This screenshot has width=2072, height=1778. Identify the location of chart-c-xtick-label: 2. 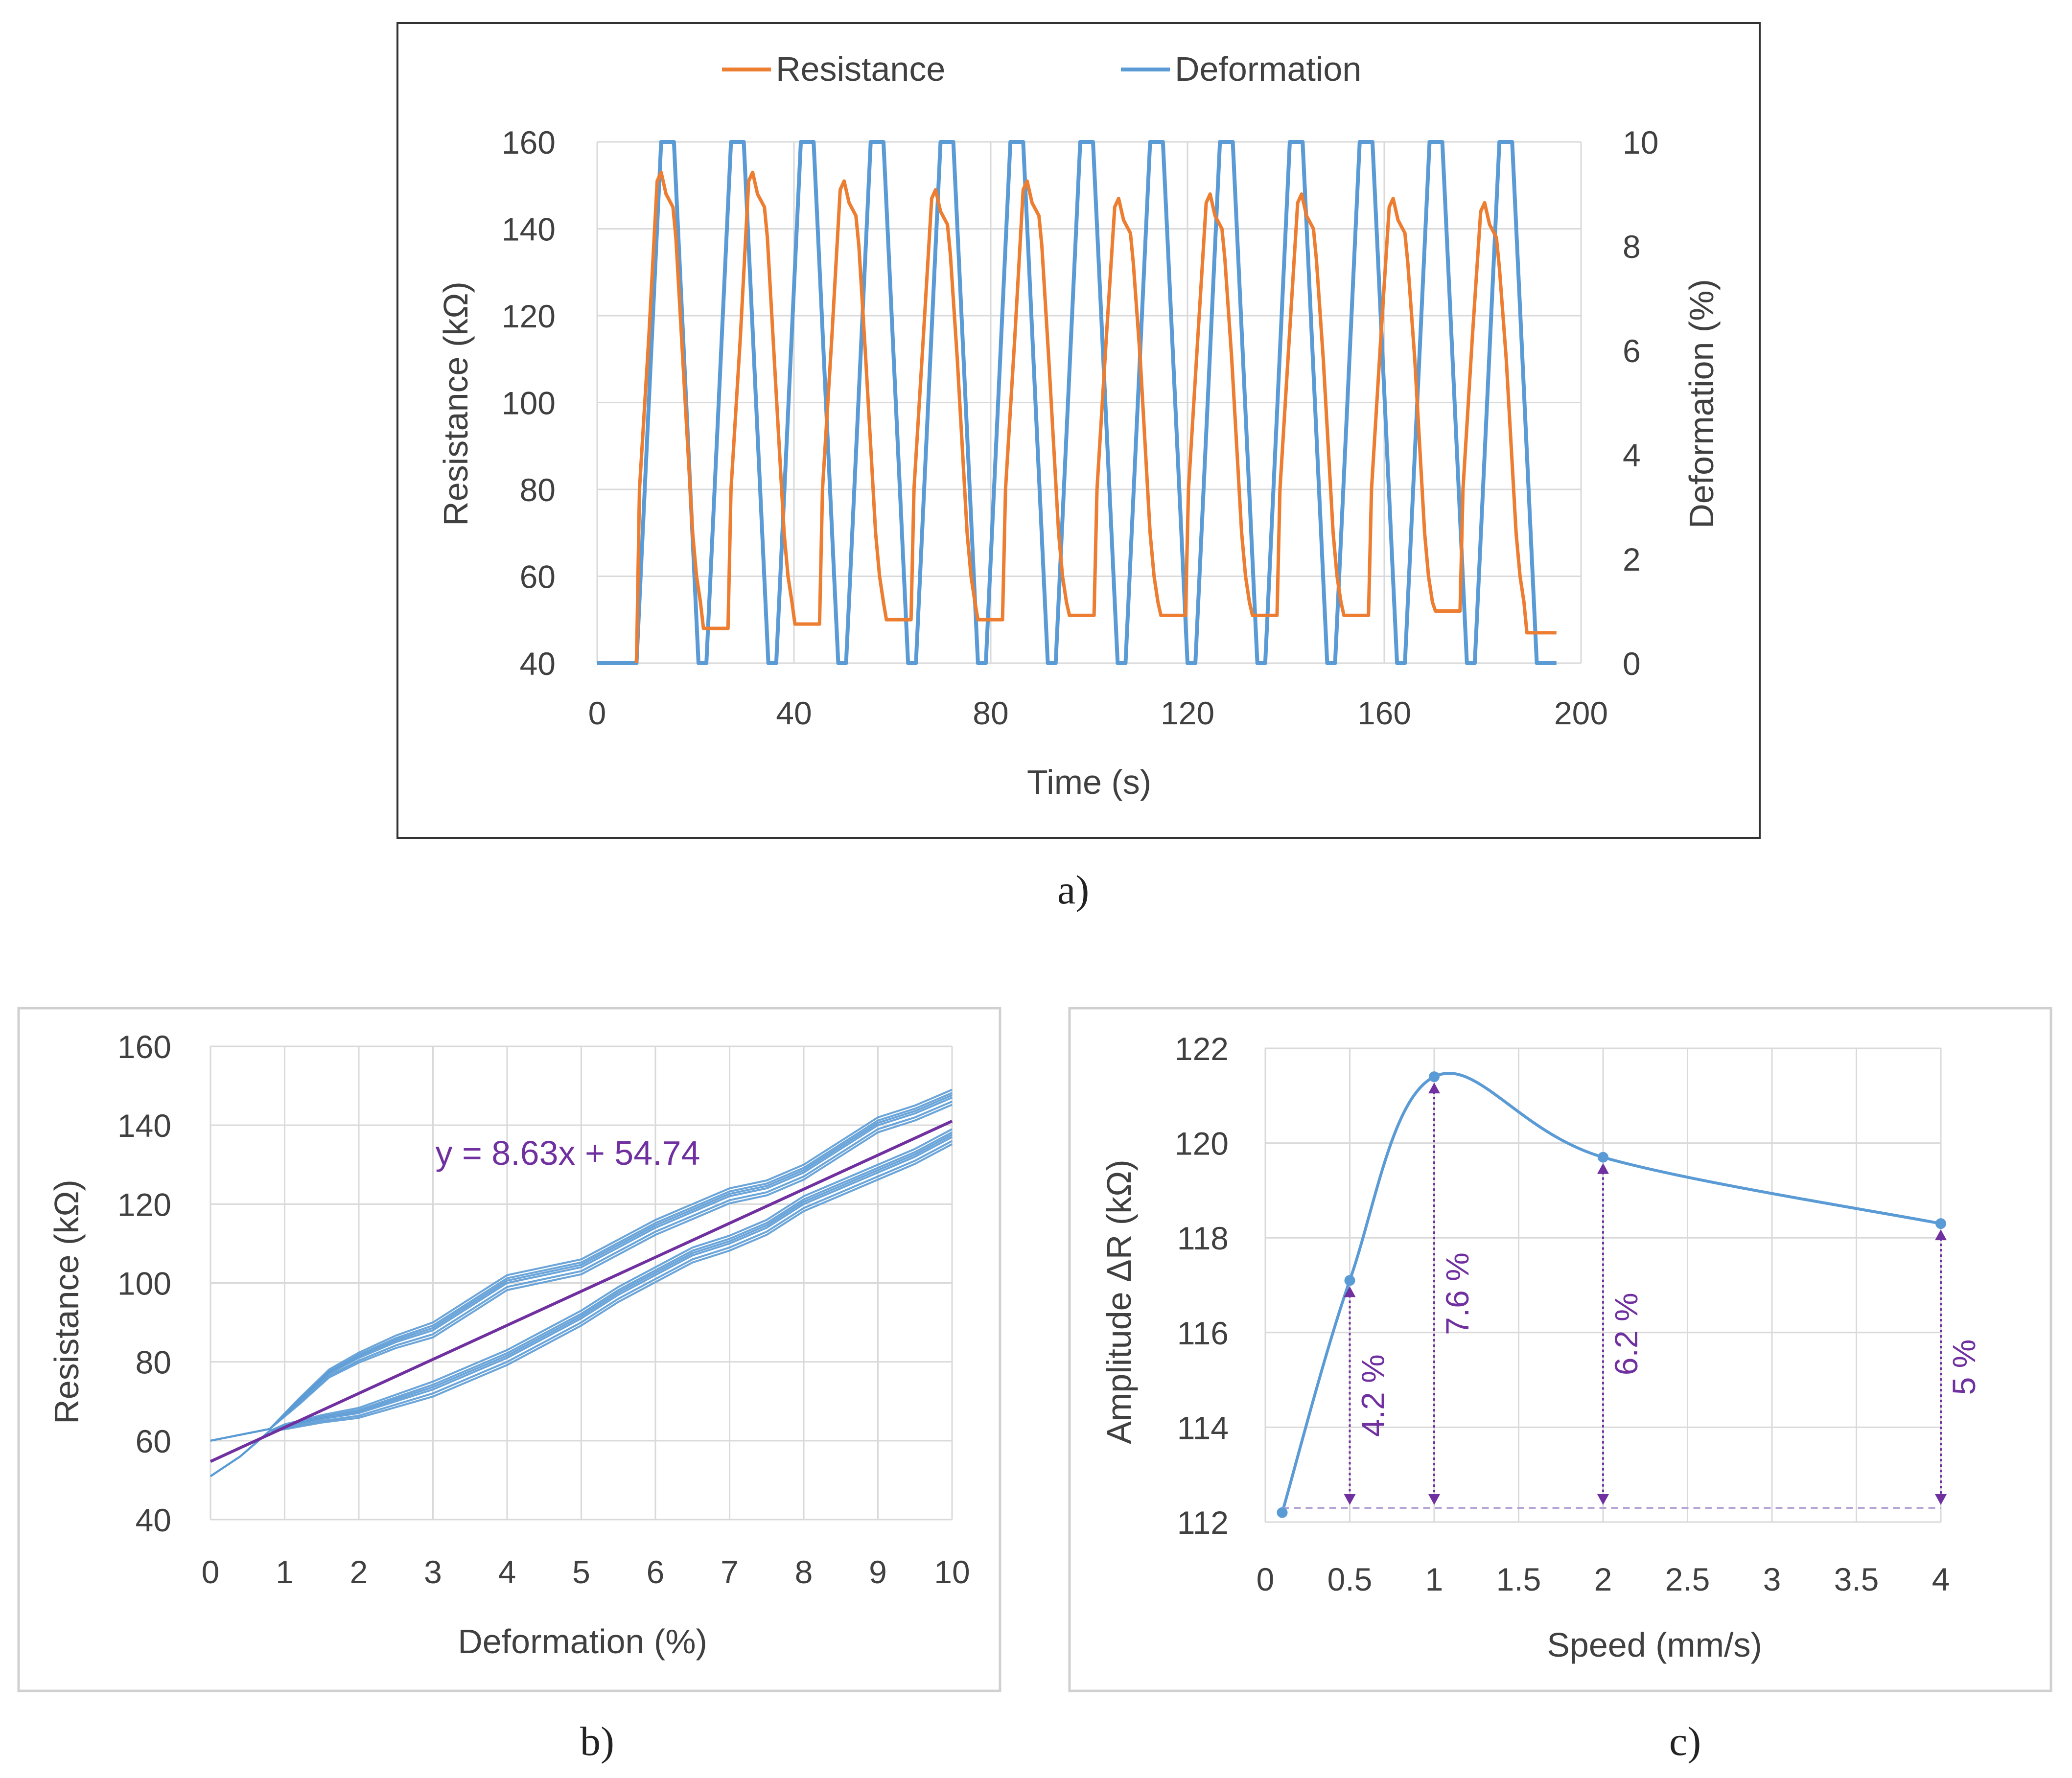
(1603, 1579).